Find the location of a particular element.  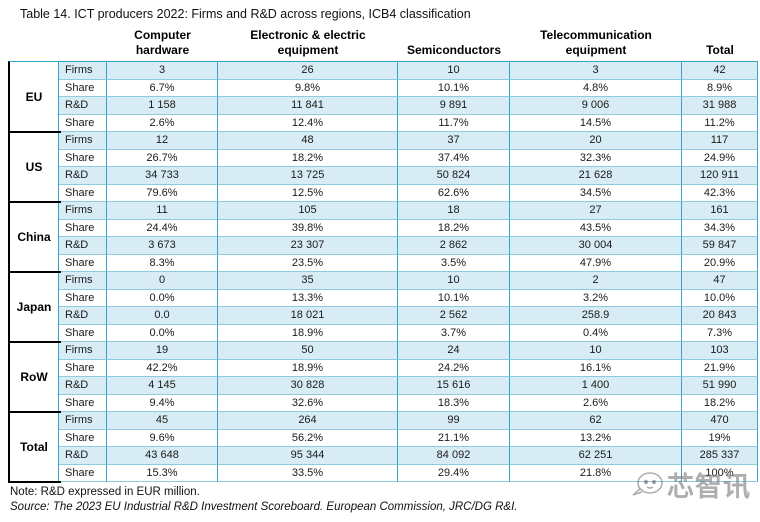

table-cell: 30 828 is located at coordinates (308, 386).